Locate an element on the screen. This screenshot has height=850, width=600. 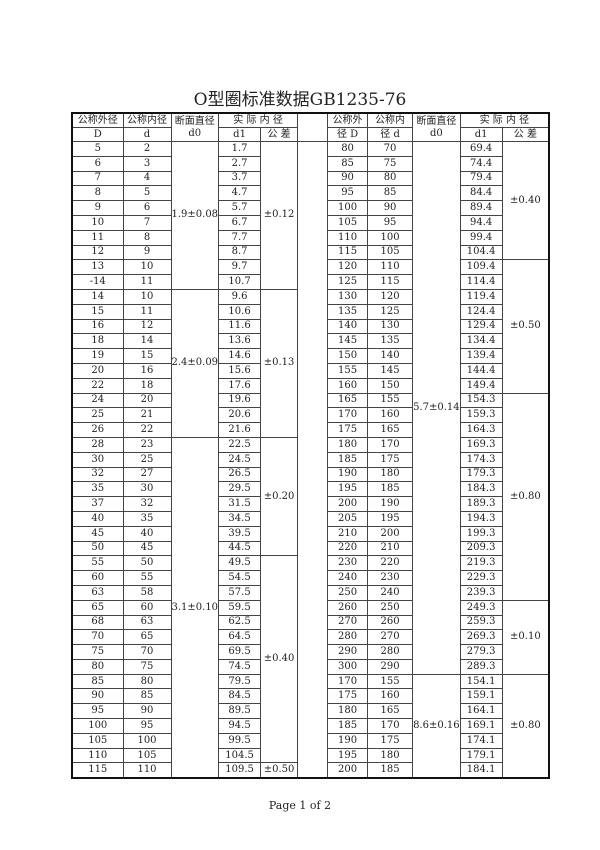
inner-diameter-cell-right: 195 is located at coordinates (390, 518).